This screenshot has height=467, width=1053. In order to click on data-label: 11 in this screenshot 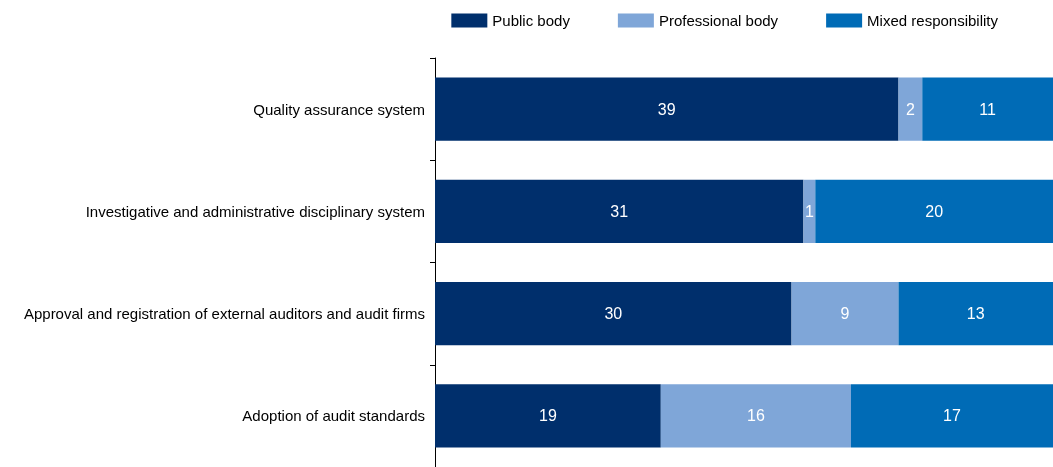, I will do `click(988, 109)`.